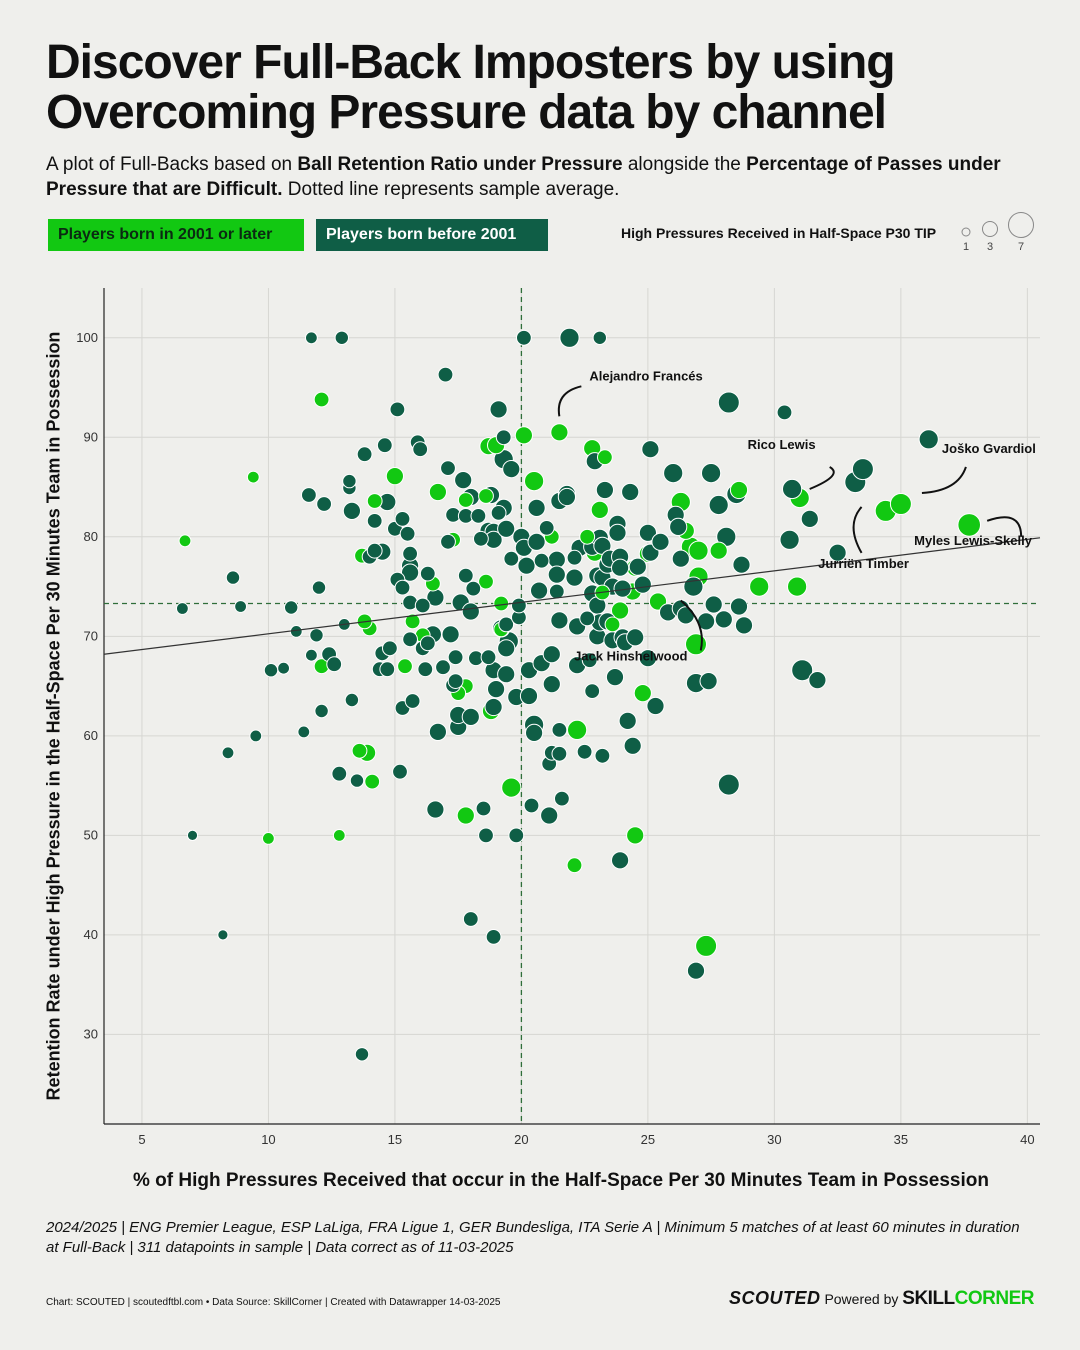  I want to click on x-tick-label: 5, so click(141, 1139).